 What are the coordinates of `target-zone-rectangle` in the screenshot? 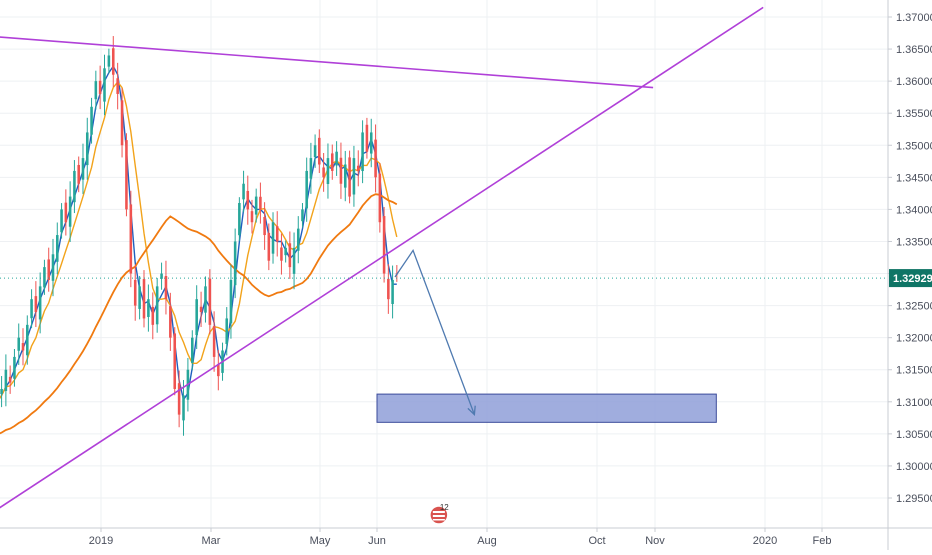 It's located at (546, 408).